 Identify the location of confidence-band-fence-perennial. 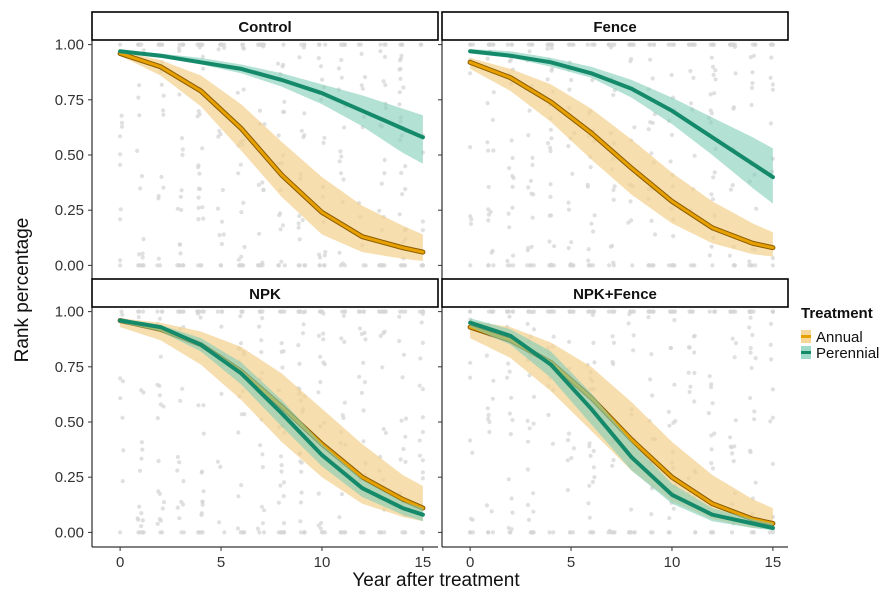
(621, 126).